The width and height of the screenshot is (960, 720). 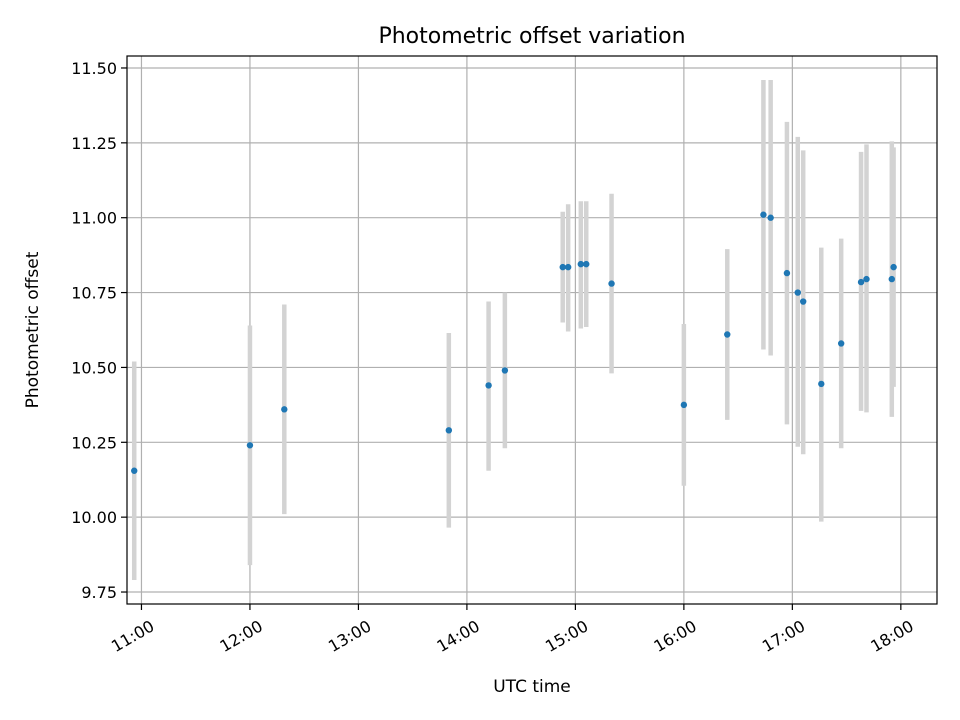 I want to click on y-axis-ticks: 9.75 10.00 10.25 10.50 10.75 11.00 11.25 11.50, so click(x=99, y=330).